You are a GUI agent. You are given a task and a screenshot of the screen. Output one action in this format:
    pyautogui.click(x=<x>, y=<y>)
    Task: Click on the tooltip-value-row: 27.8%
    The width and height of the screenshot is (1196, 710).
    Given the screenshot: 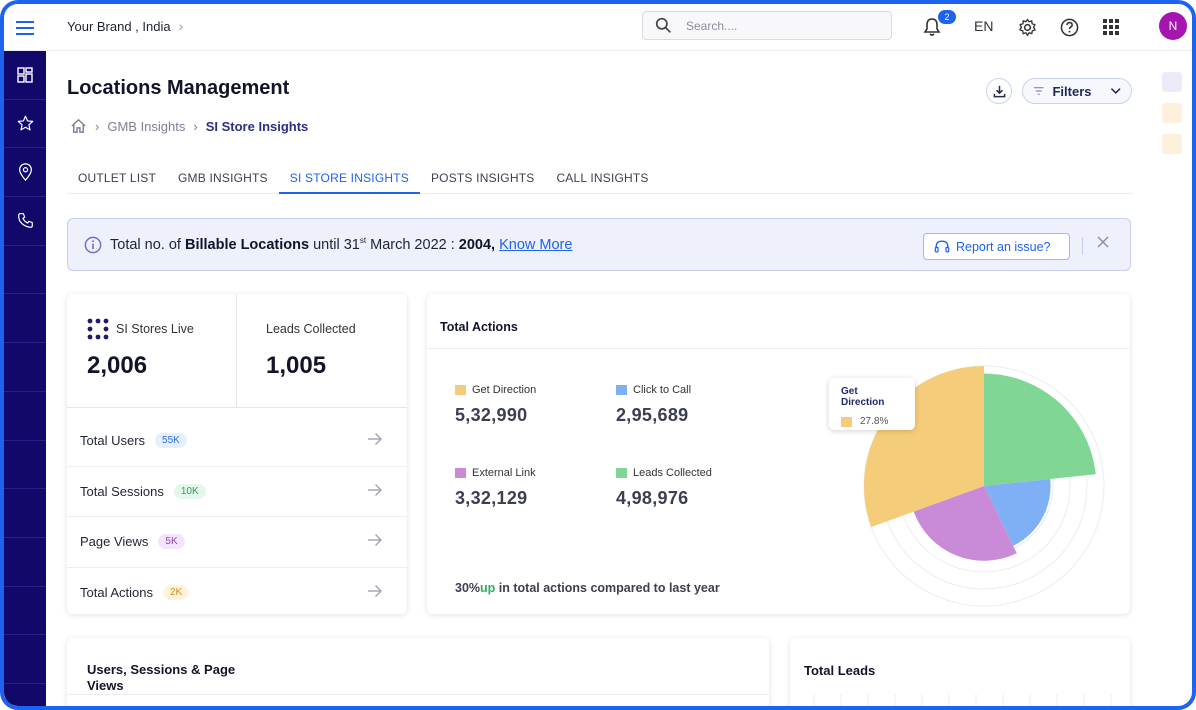 What is the action you would take?
    pyautogui.click(x=872, y=421)
    